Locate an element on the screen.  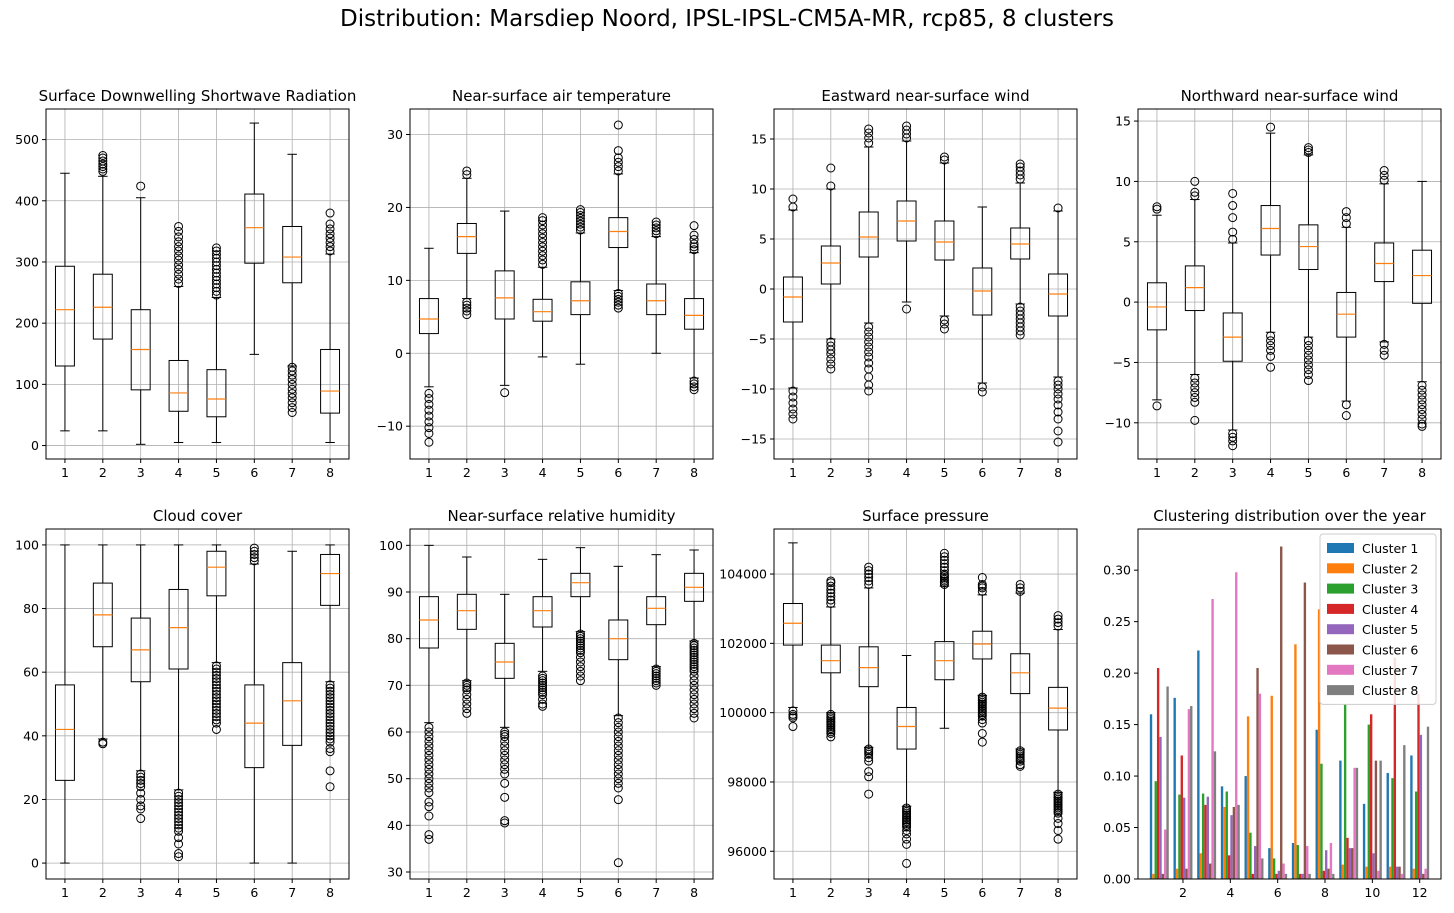
x-tick-label: 8 is located at coordinates (330, 472).